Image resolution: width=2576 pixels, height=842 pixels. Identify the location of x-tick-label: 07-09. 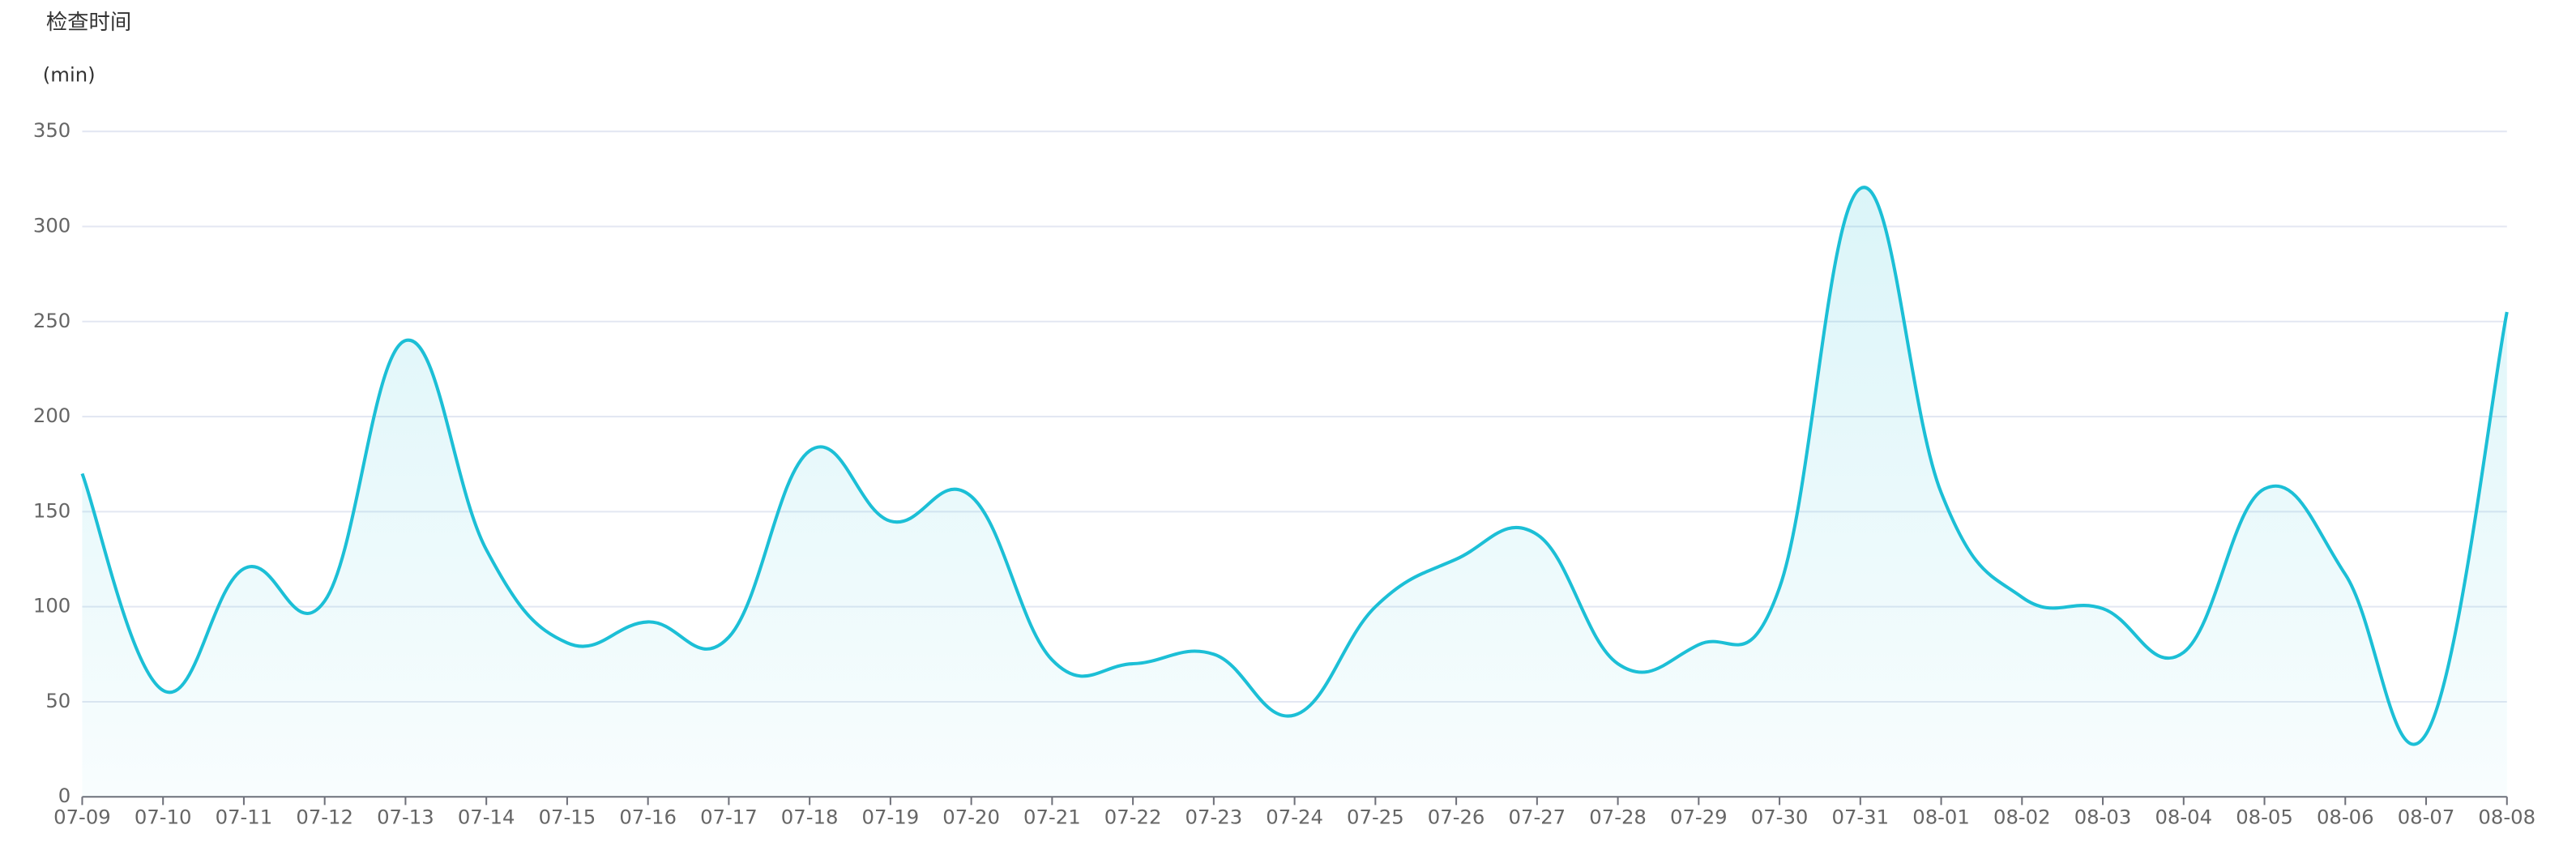
(82, 817).